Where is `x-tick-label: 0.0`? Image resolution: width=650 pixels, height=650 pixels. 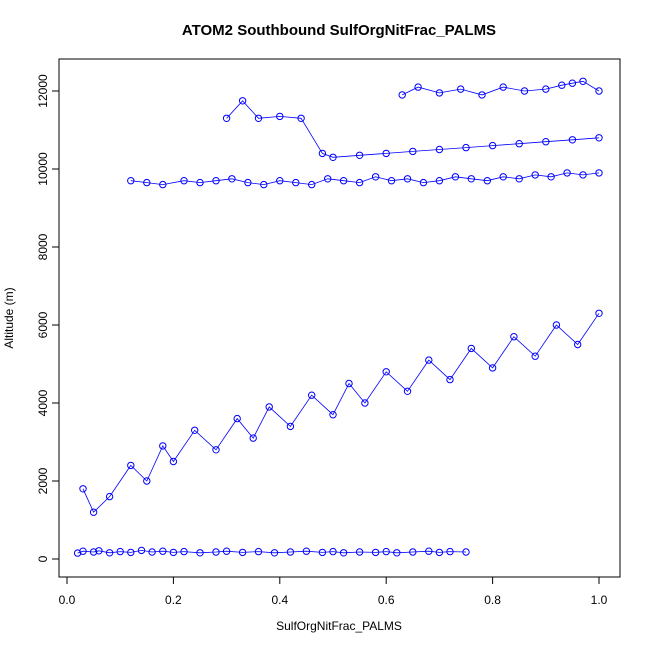 x-tick-label: 0.0 is located at coordinates (67, 600).